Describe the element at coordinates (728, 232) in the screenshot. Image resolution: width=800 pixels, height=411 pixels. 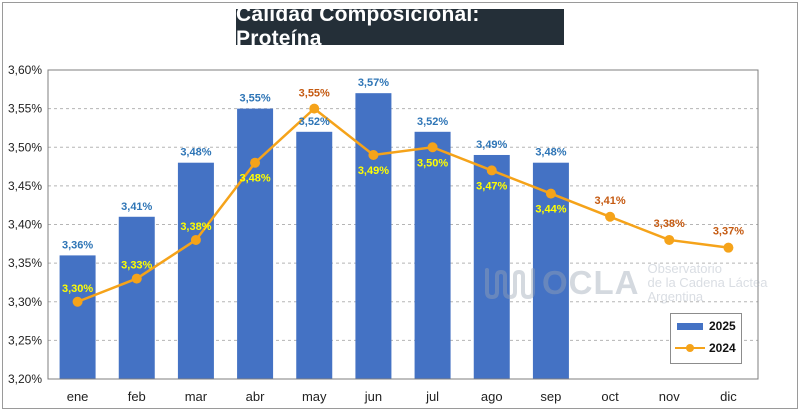
I see `point-label-2024: 3,37%` at that location.